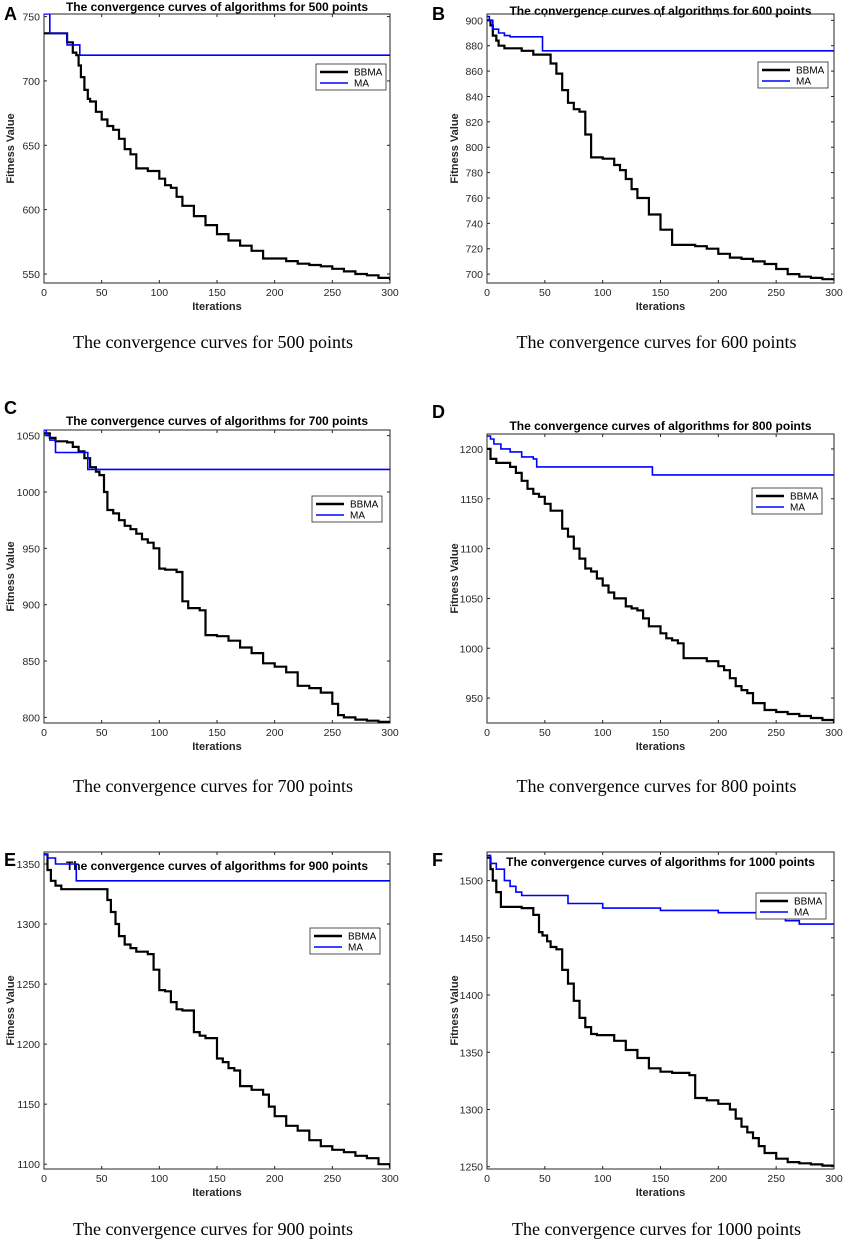 The image size is (844, 1251). Describe the element at coordinates (474, 123) in the screenshot. I see `y-tick-label: 820` at that location.